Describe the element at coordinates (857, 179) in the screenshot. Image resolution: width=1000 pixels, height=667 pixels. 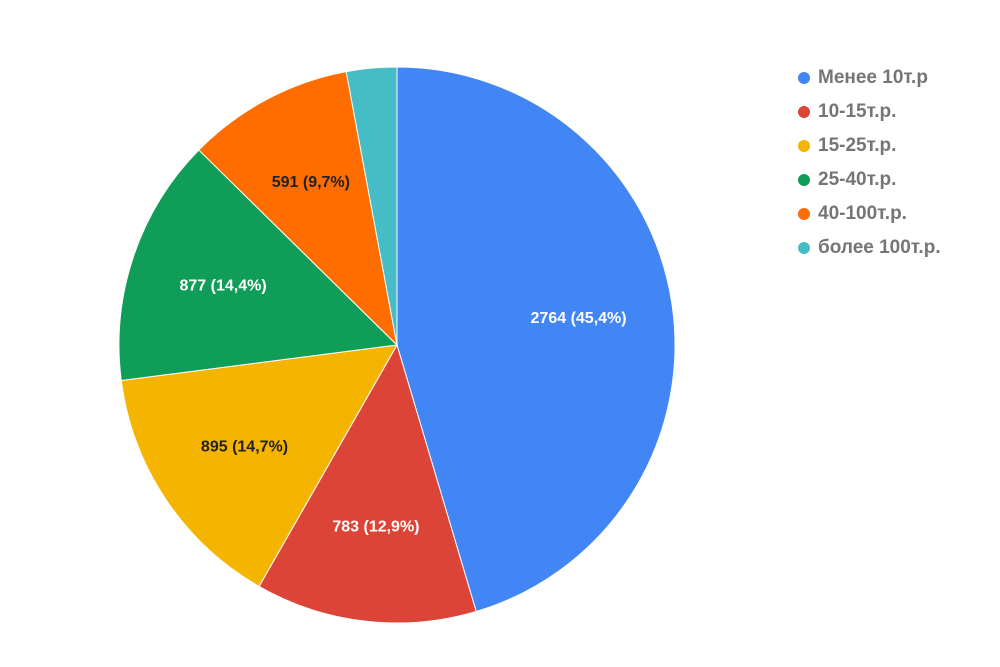
I see `legend-label: 25-40т.р.` at that location.